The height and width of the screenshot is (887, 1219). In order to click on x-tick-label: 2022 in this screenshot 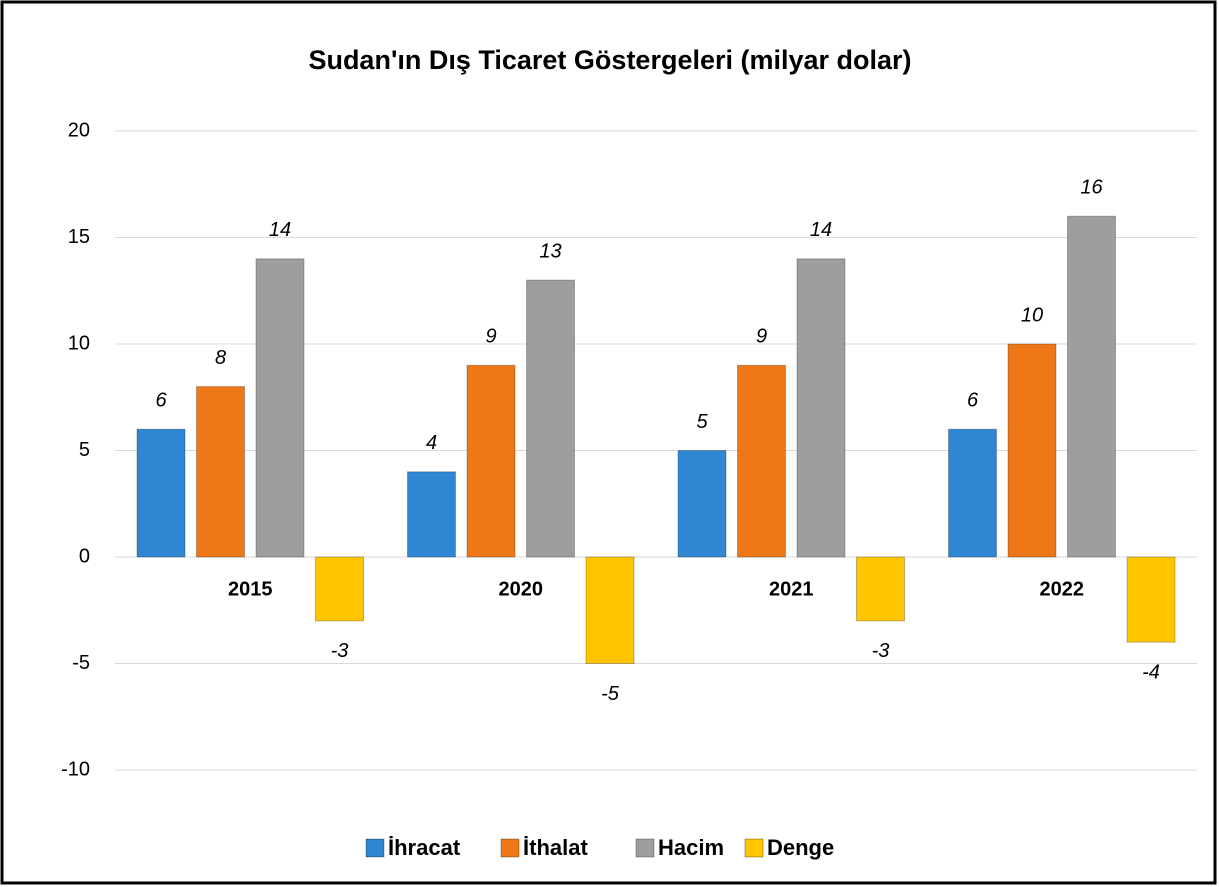, I will do `click(1062, 589)`.